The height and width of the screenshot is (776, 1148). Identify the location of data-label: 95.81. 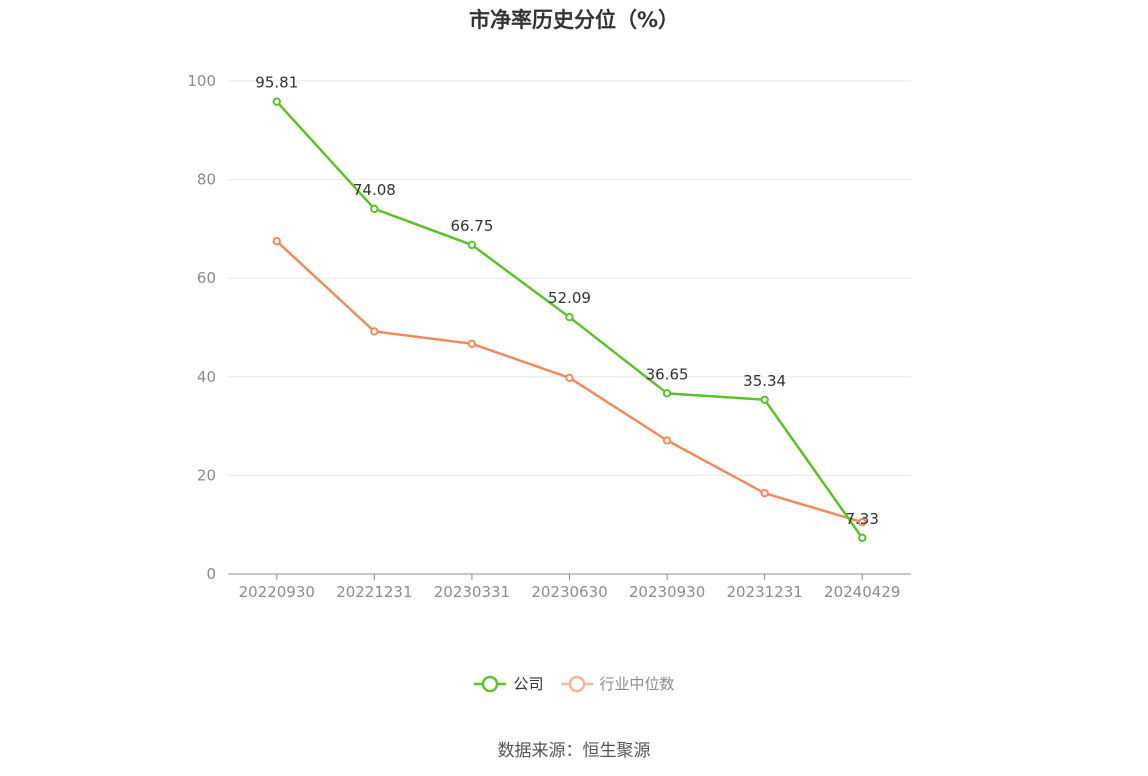
(276, 83).